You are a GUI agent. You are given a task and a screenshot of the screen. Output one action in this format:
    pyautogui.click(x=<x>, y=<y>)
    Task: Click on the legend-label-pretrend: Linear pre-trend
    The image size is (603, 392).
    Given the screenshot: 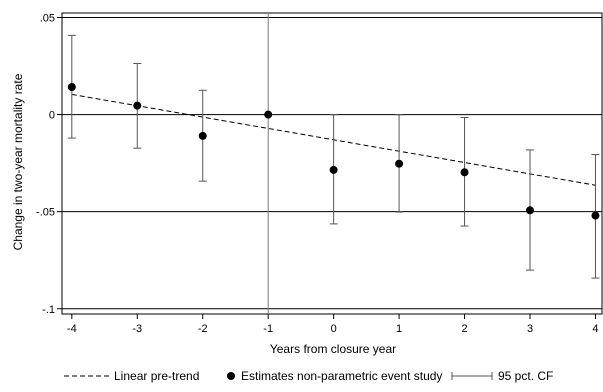 What is the action you would take?
    pyautogui.click(x=156, y=376)
    